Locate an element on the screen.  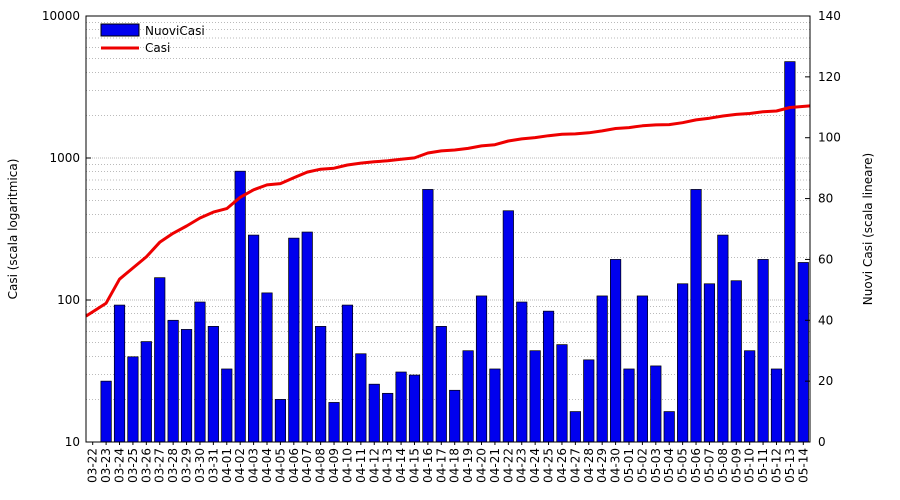
x-tick-label: 04-01 is located at coordinates (227, 465).